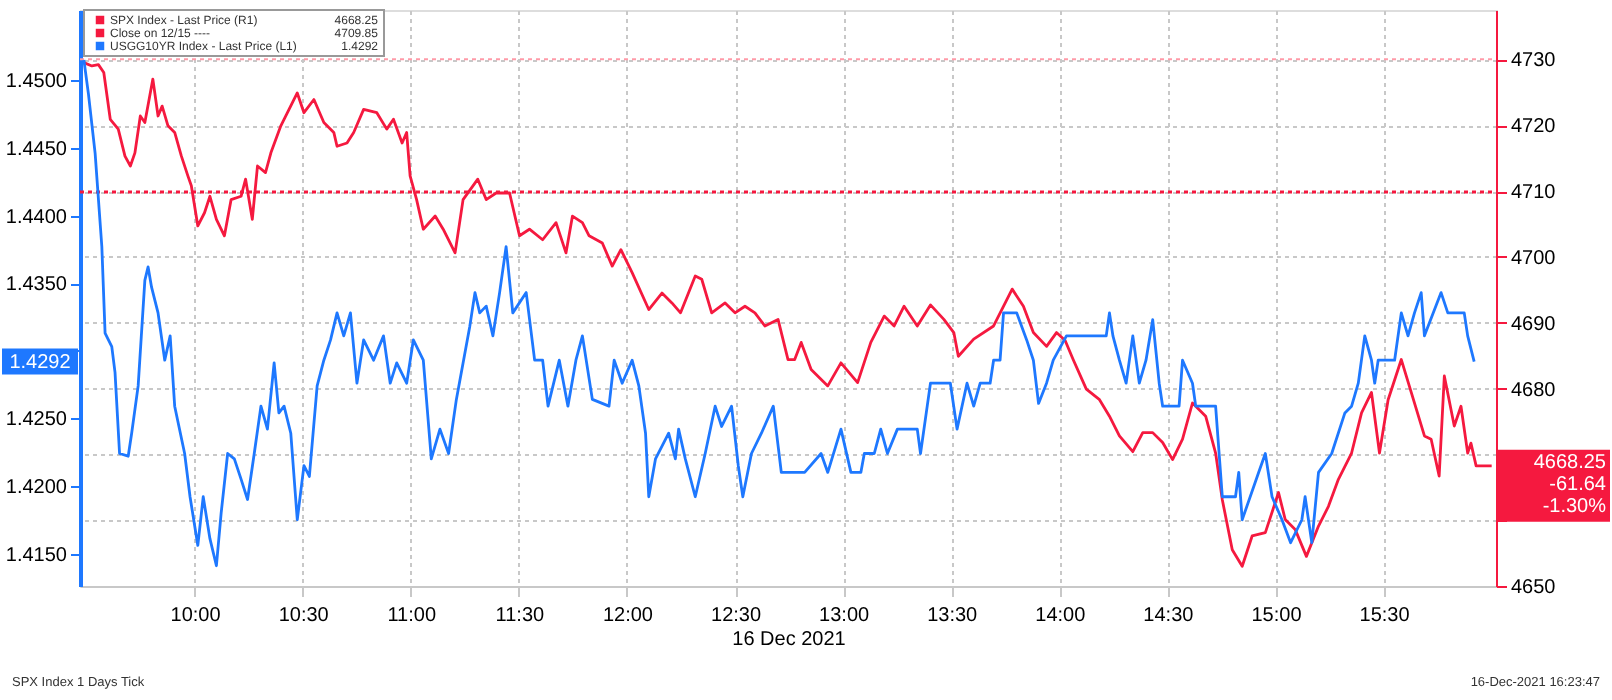 The width and height of the screenshot is (1612, 700). Describe the element at coordinates (1534, 193) in the screenshot. I see `y2-tick-label: 4710` at that location.